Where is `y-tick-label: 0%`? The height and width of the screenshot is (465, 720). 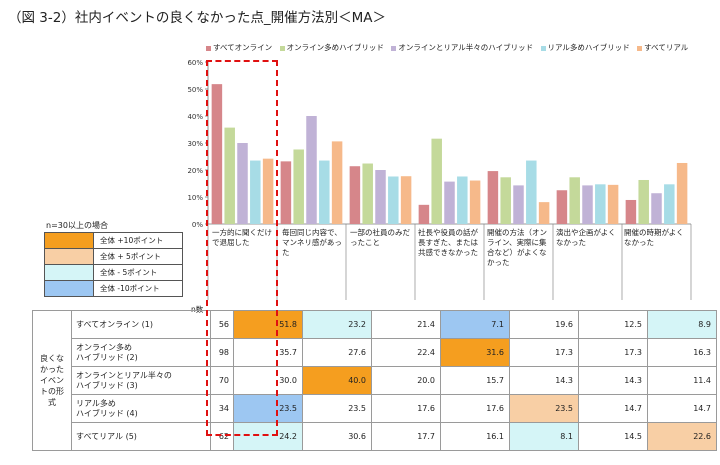
y-tick-label: 0% is located at coordinates (197, 225).